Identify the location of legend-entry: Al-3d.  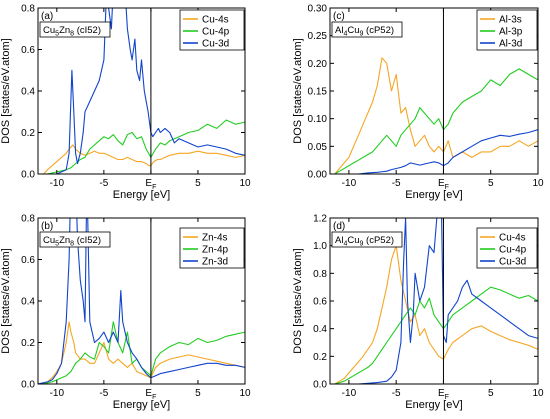
(510, 44).